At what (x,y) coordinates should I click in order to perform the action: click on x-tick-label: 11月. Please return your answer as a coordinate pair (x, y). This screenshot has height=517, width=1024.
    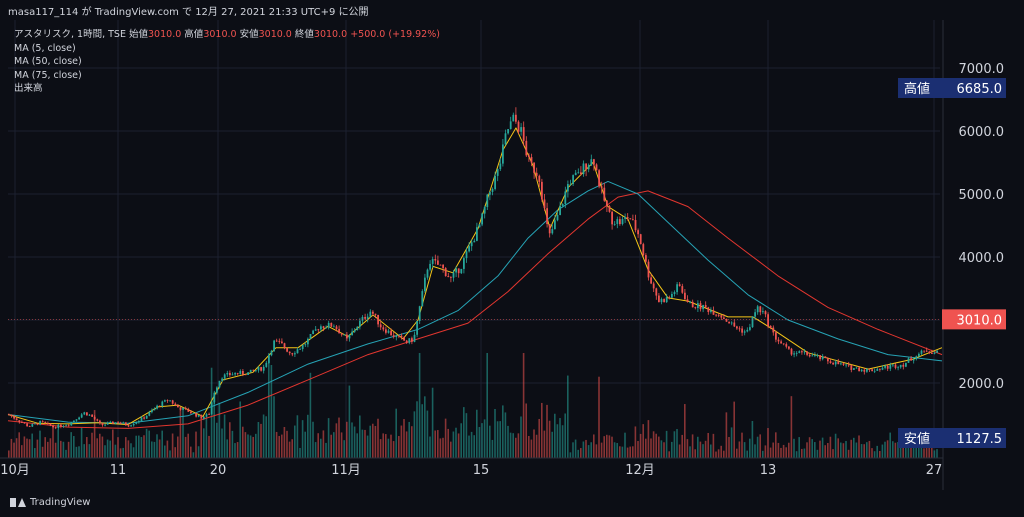
    Looking at the image, I should click on (346, 470).